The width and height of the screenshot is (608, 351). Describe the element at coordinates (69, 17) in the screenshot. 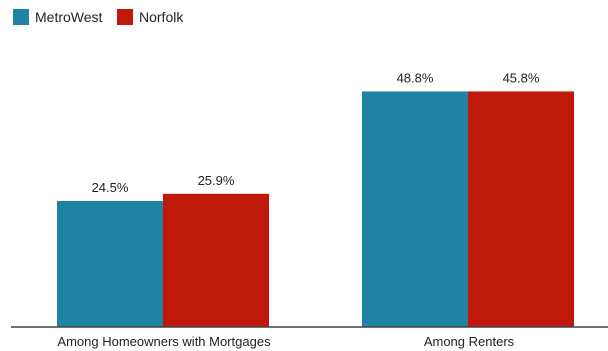

I see `legend-label-metrowest: MetroWest` at that location.